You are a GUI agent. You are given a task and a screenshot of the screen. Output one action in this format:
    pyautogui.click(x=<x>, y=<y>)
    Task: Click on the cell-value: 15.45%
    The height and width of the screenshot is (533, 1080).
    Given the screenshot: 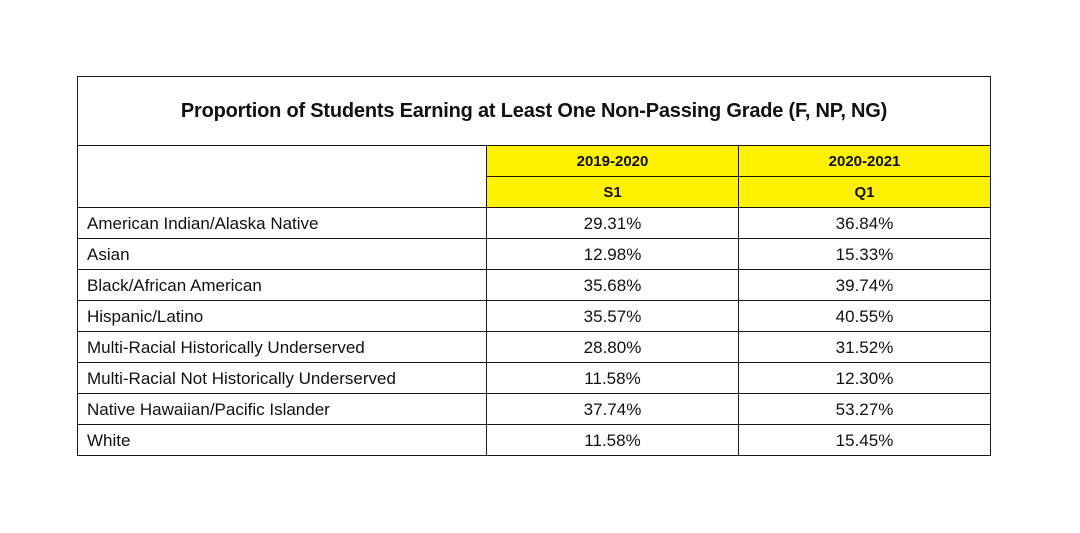 What is the action you would take?
    pyautogui.click(x=864, y=440)
    